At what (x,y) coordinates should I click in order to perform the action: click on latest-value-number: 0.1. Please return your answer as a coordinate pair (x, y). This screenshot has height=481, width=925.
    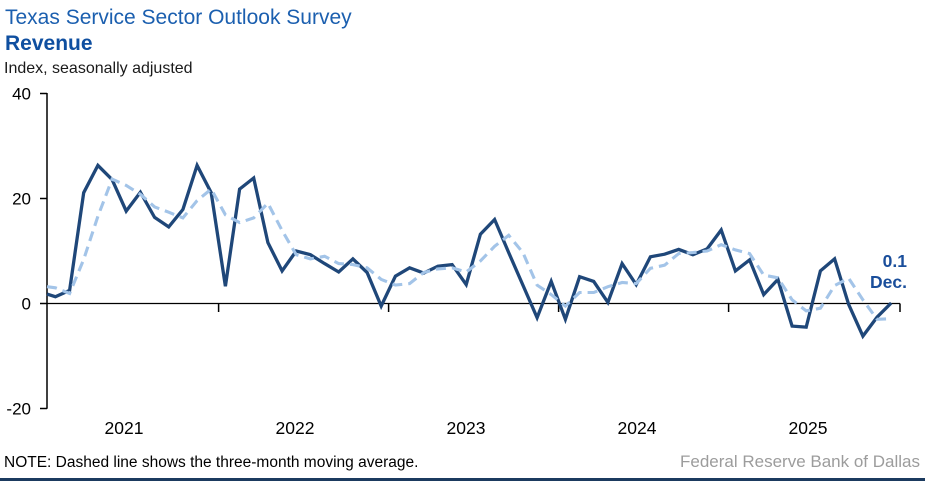
    Looking at the image, I should click on (894, 261).